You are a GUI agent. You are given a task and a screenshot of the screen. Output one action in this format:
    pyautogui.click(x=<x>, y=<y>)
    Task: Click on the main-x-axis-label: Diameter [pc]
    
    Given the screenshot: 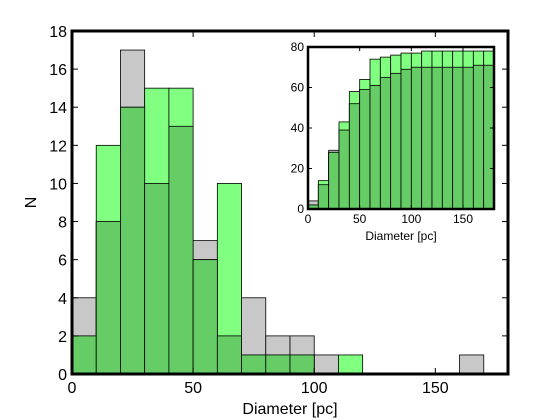 What is the action you would take?
    pyautogui.click(x=289, y=409)
    